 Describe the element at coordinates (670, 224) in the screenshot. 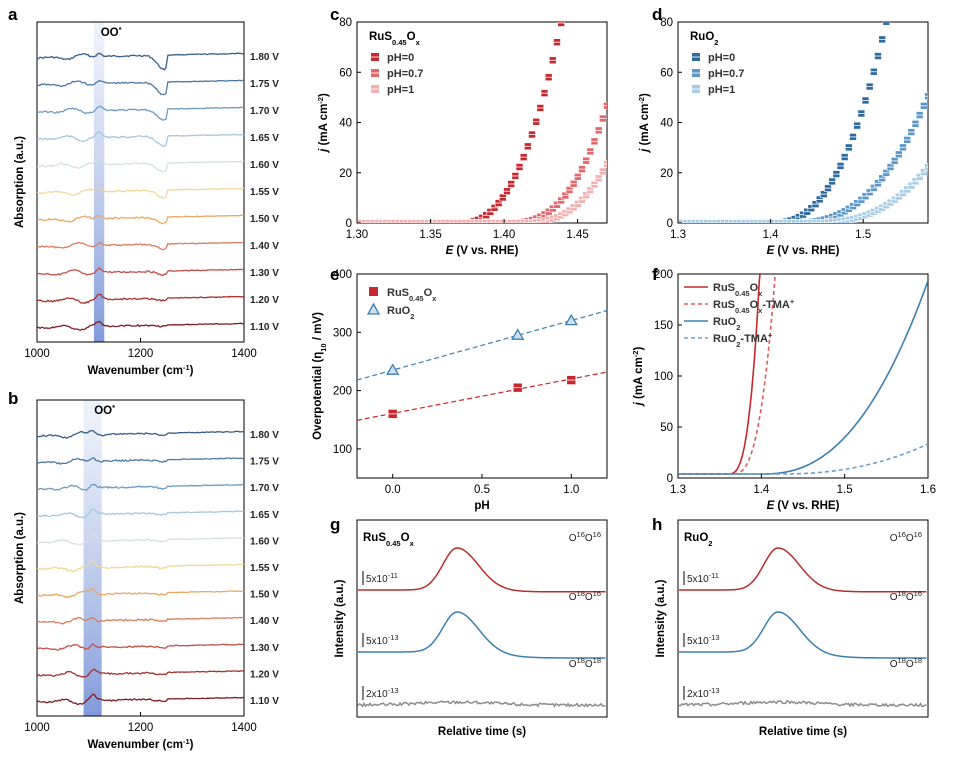

I see `lsv-d-ytick-label: 0` at that location.